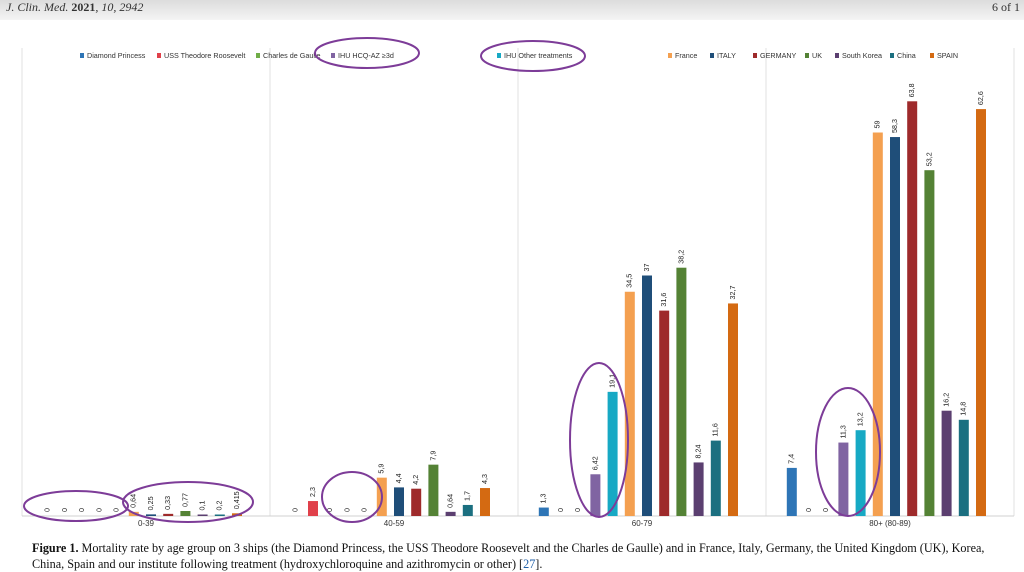 This screenshot has height=572, width=1024. What do you see at coordinates (877, 125) in the screenshot?
I see `data-label: 59` at bounding box center [877, 125].